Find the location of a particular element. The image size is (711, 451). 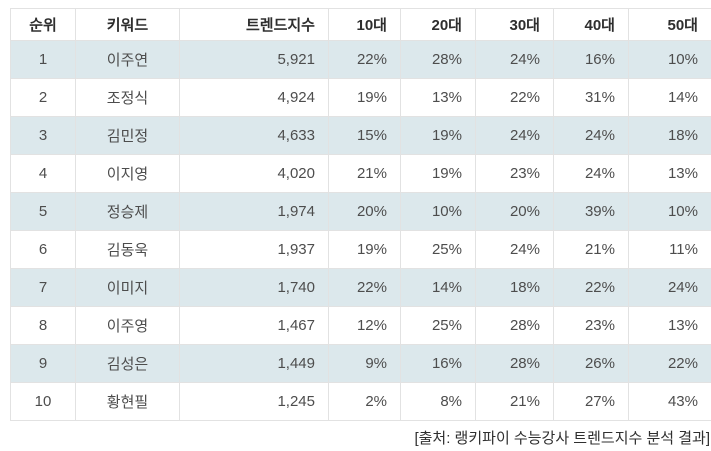

cell-rank: 5 is located at coordinates (43, 211).